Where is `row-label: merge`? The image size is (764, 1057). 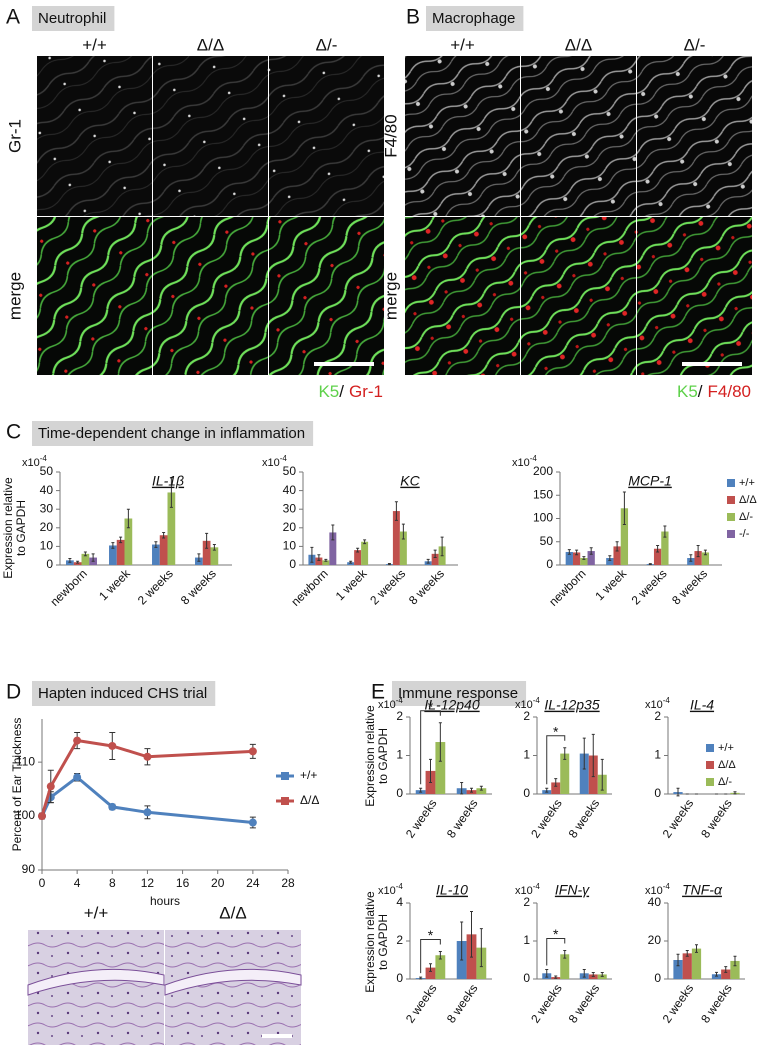 row-label: merge is located at coordinates (14, 296).